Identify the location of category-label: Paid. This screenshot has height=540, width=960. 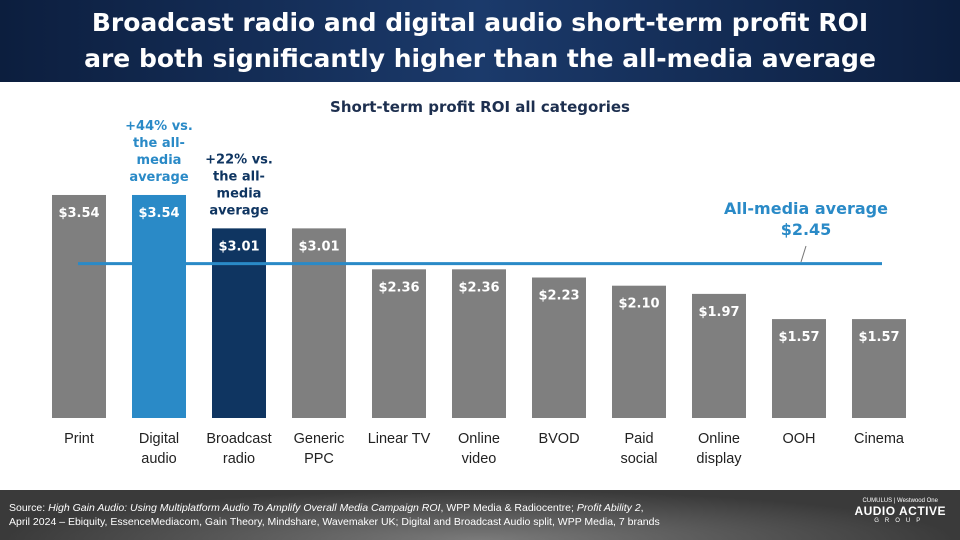
(638, 439).